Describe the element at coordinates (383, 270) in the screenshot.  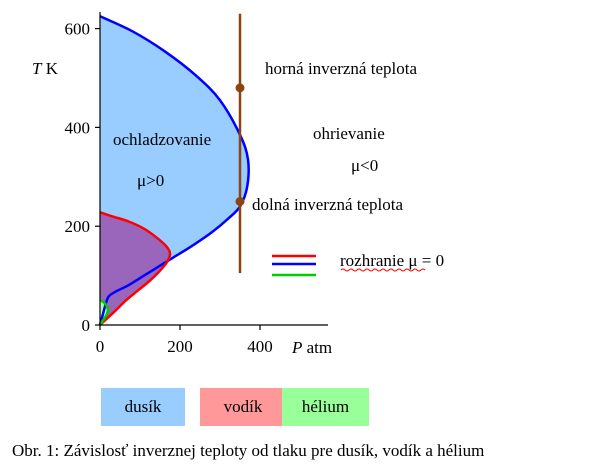
I see `spellcheck-underline` at that location.